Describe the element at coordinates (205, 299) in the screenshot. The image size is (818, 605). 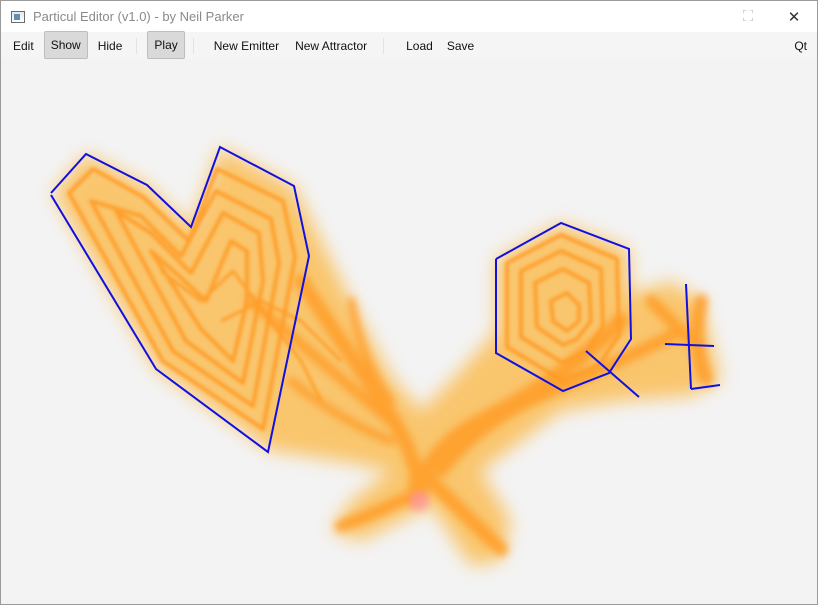
I see `heart-emitter-trails` at that location.